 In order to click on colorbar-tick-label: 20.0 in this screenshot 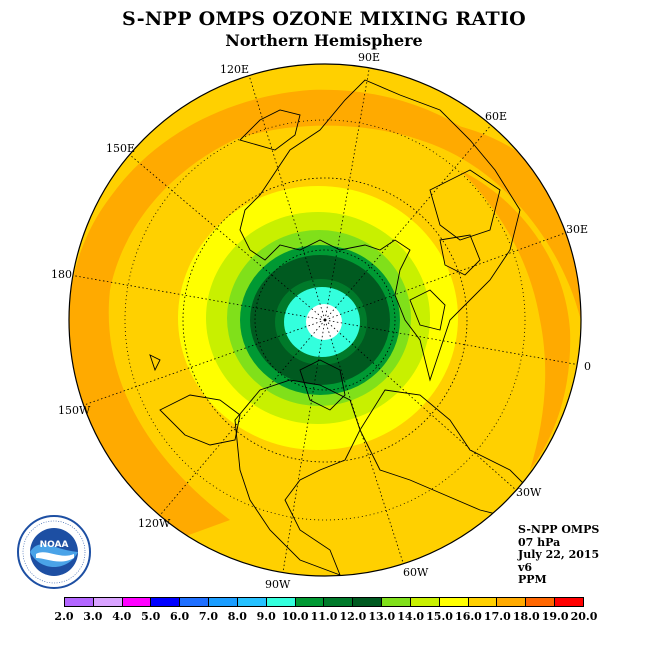, I will do `click(584, 616)`.